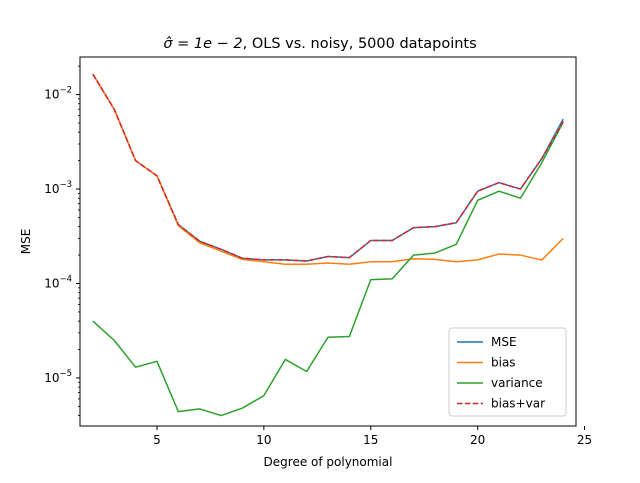 The height and width of the screenshot is (483, 640). Describe the element at coordinates (503, 363) in the screenshot. I see `legend-label: bias` at that location.